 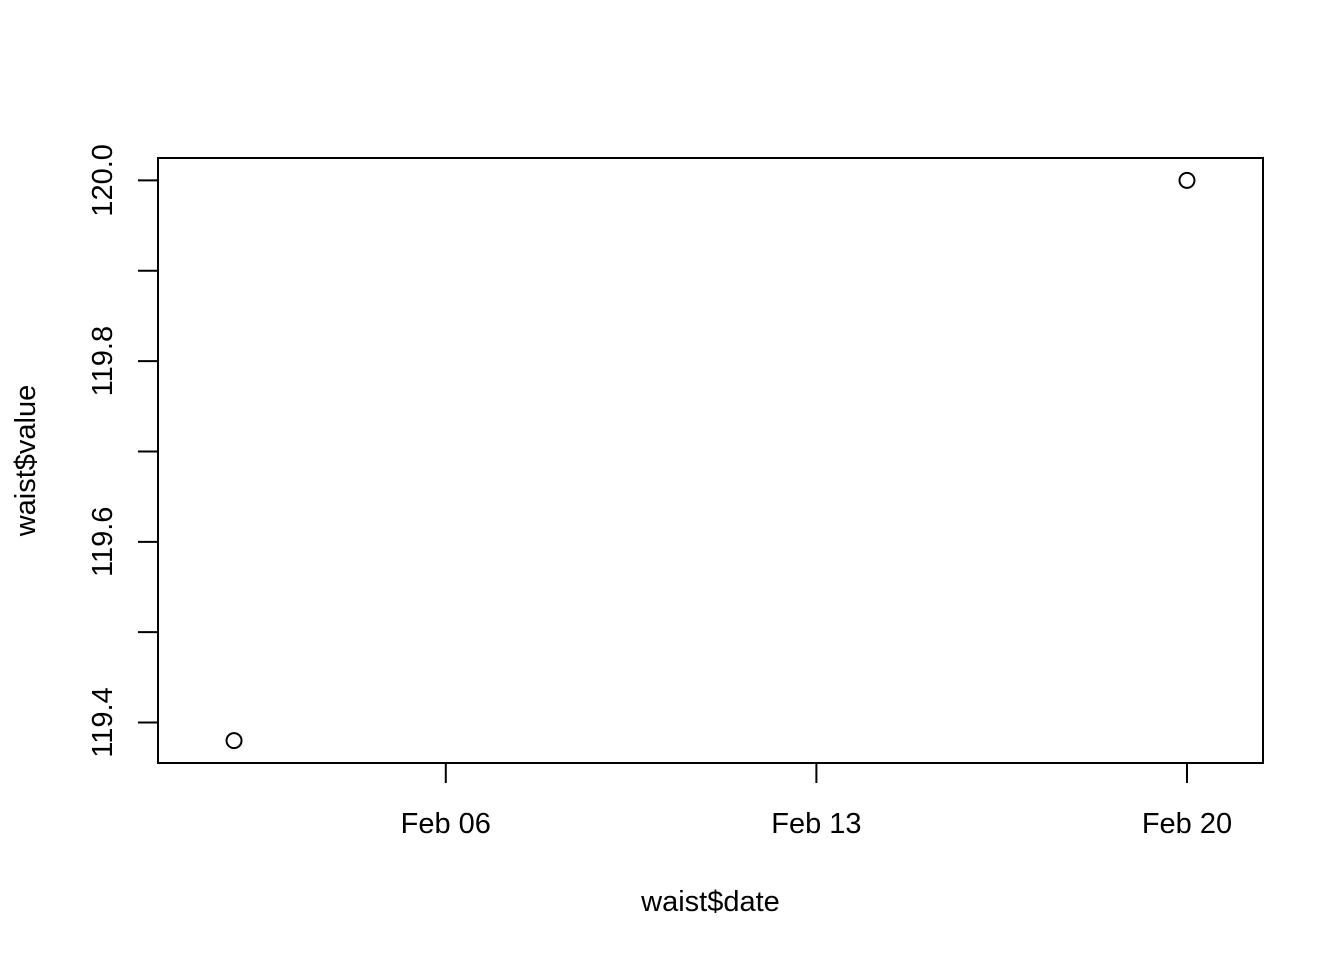 I want to click on x-tick-label: Feb 06, so click(x=446, y=824).